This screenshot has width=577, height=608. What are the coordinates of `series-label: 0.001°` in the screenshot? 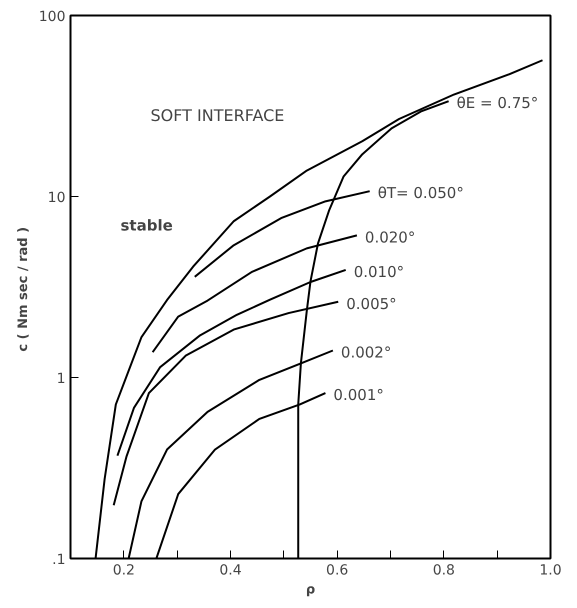 It's located at (358, 395).